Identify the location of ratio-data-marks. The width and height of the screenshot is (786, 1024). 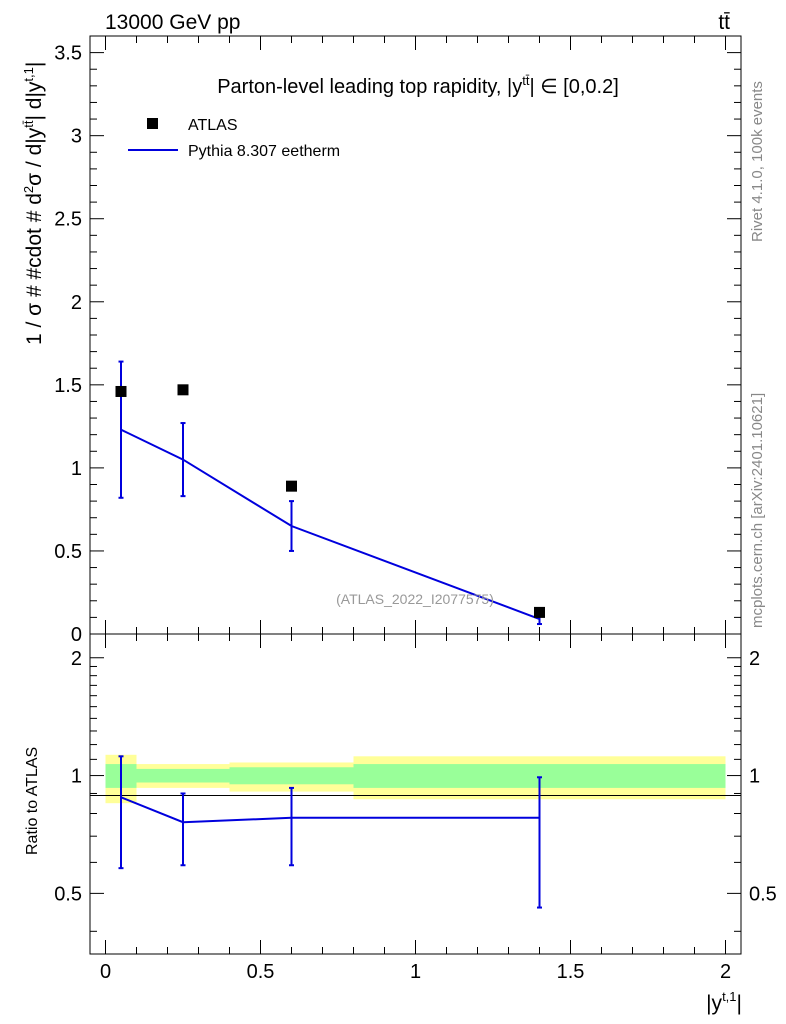
(330, 832).